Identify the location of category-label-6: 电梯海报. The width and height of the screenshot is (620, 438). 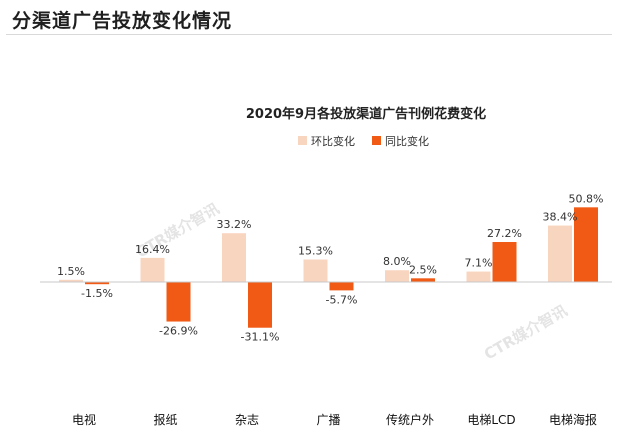
(573, 419).